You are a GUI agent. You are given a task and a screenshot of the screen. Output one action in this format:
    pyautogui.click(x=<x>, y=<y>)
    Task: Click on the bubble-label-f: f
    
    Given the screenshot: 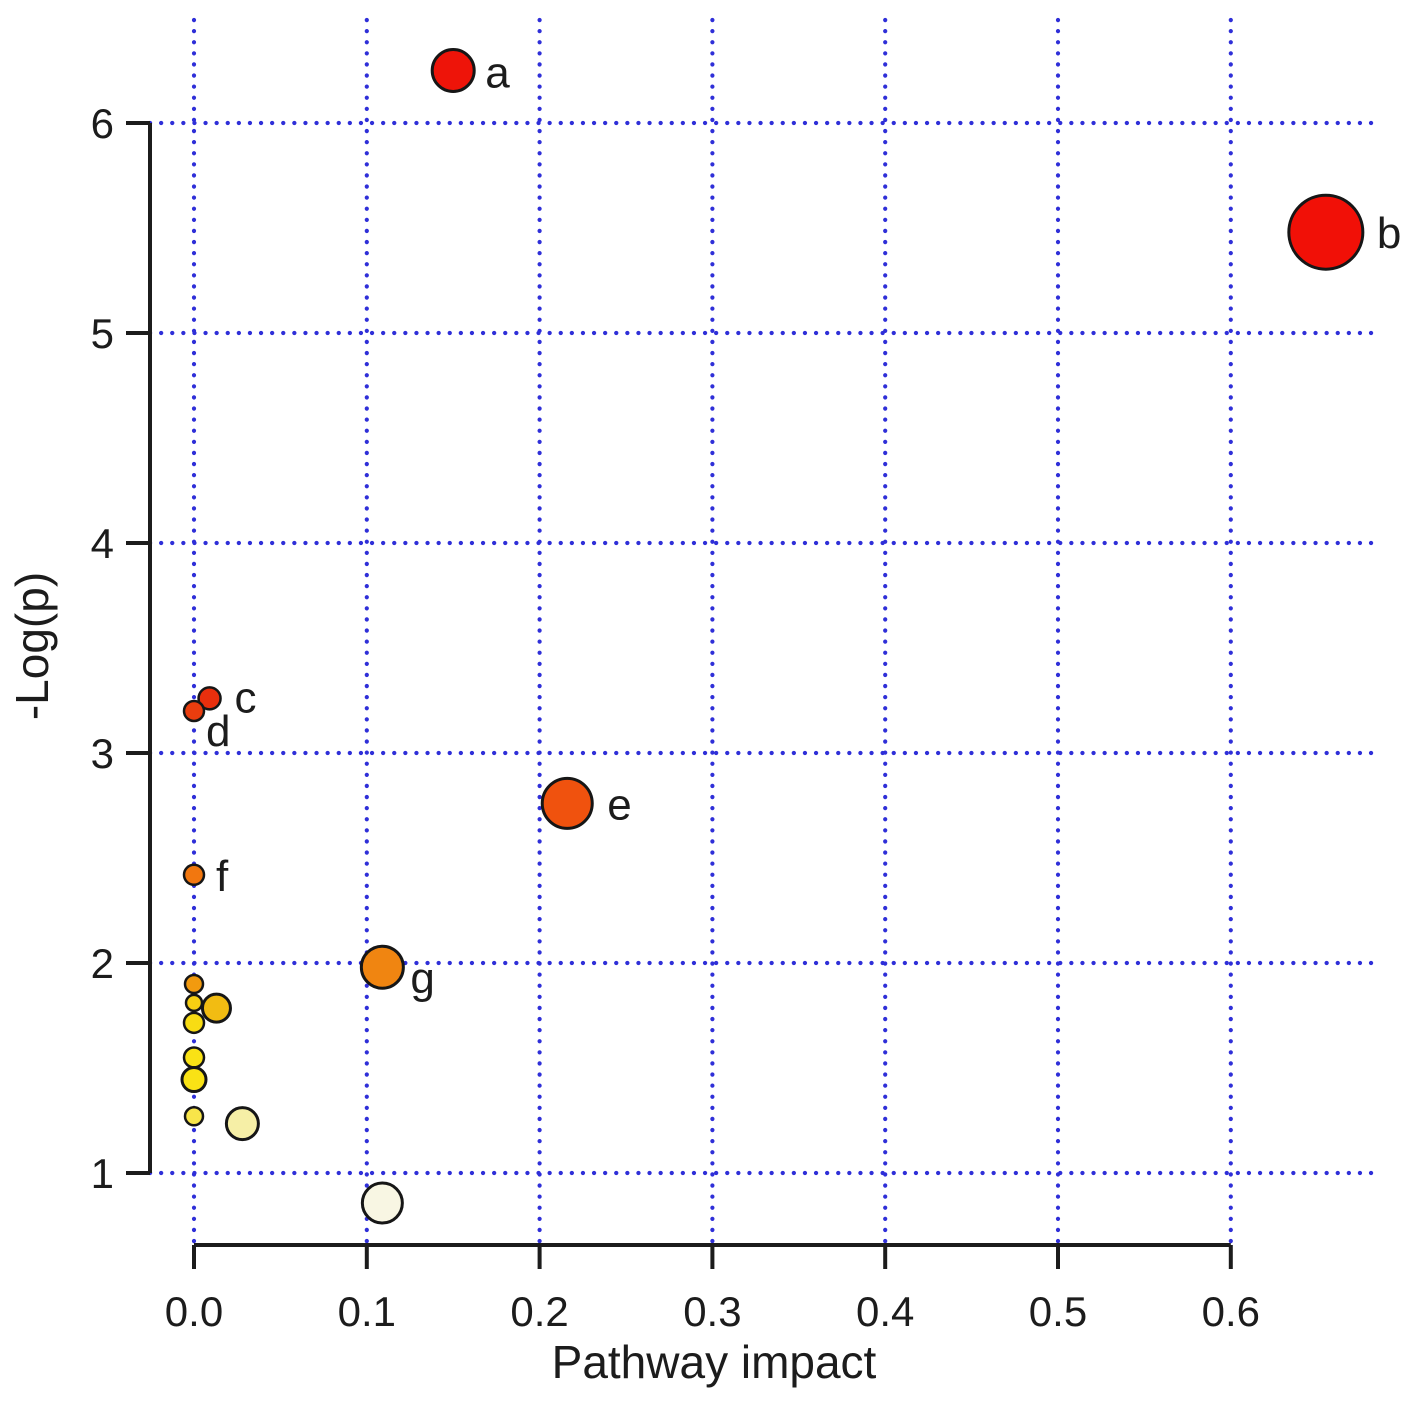 What is the action you would take?
    pyautogui.click(x=222, y=876)
    